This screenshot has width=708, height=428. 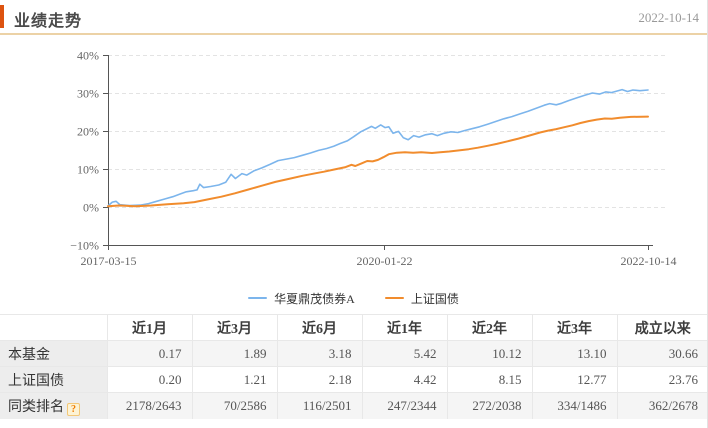 What do you see at coordinates (88, 94) in the screenshot?
I see `y-tick-label: 30%` at bounding box center [88, 94].